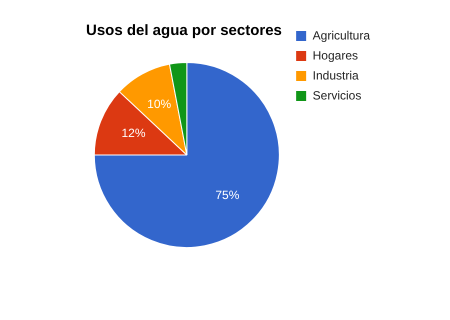 The width and height of the screenshot is (450, 320). I want to click on data-label: 12%, so click(133, 133).